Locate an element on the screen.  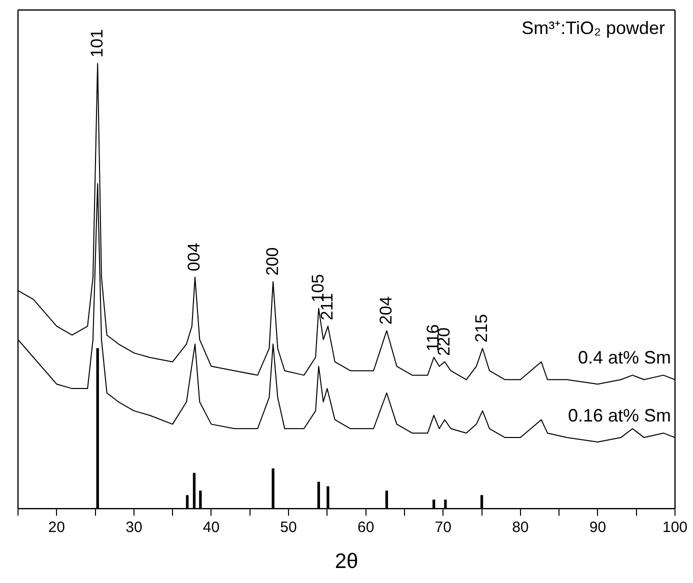
x-tick-label: 50 is located at coordinates (288, 527).